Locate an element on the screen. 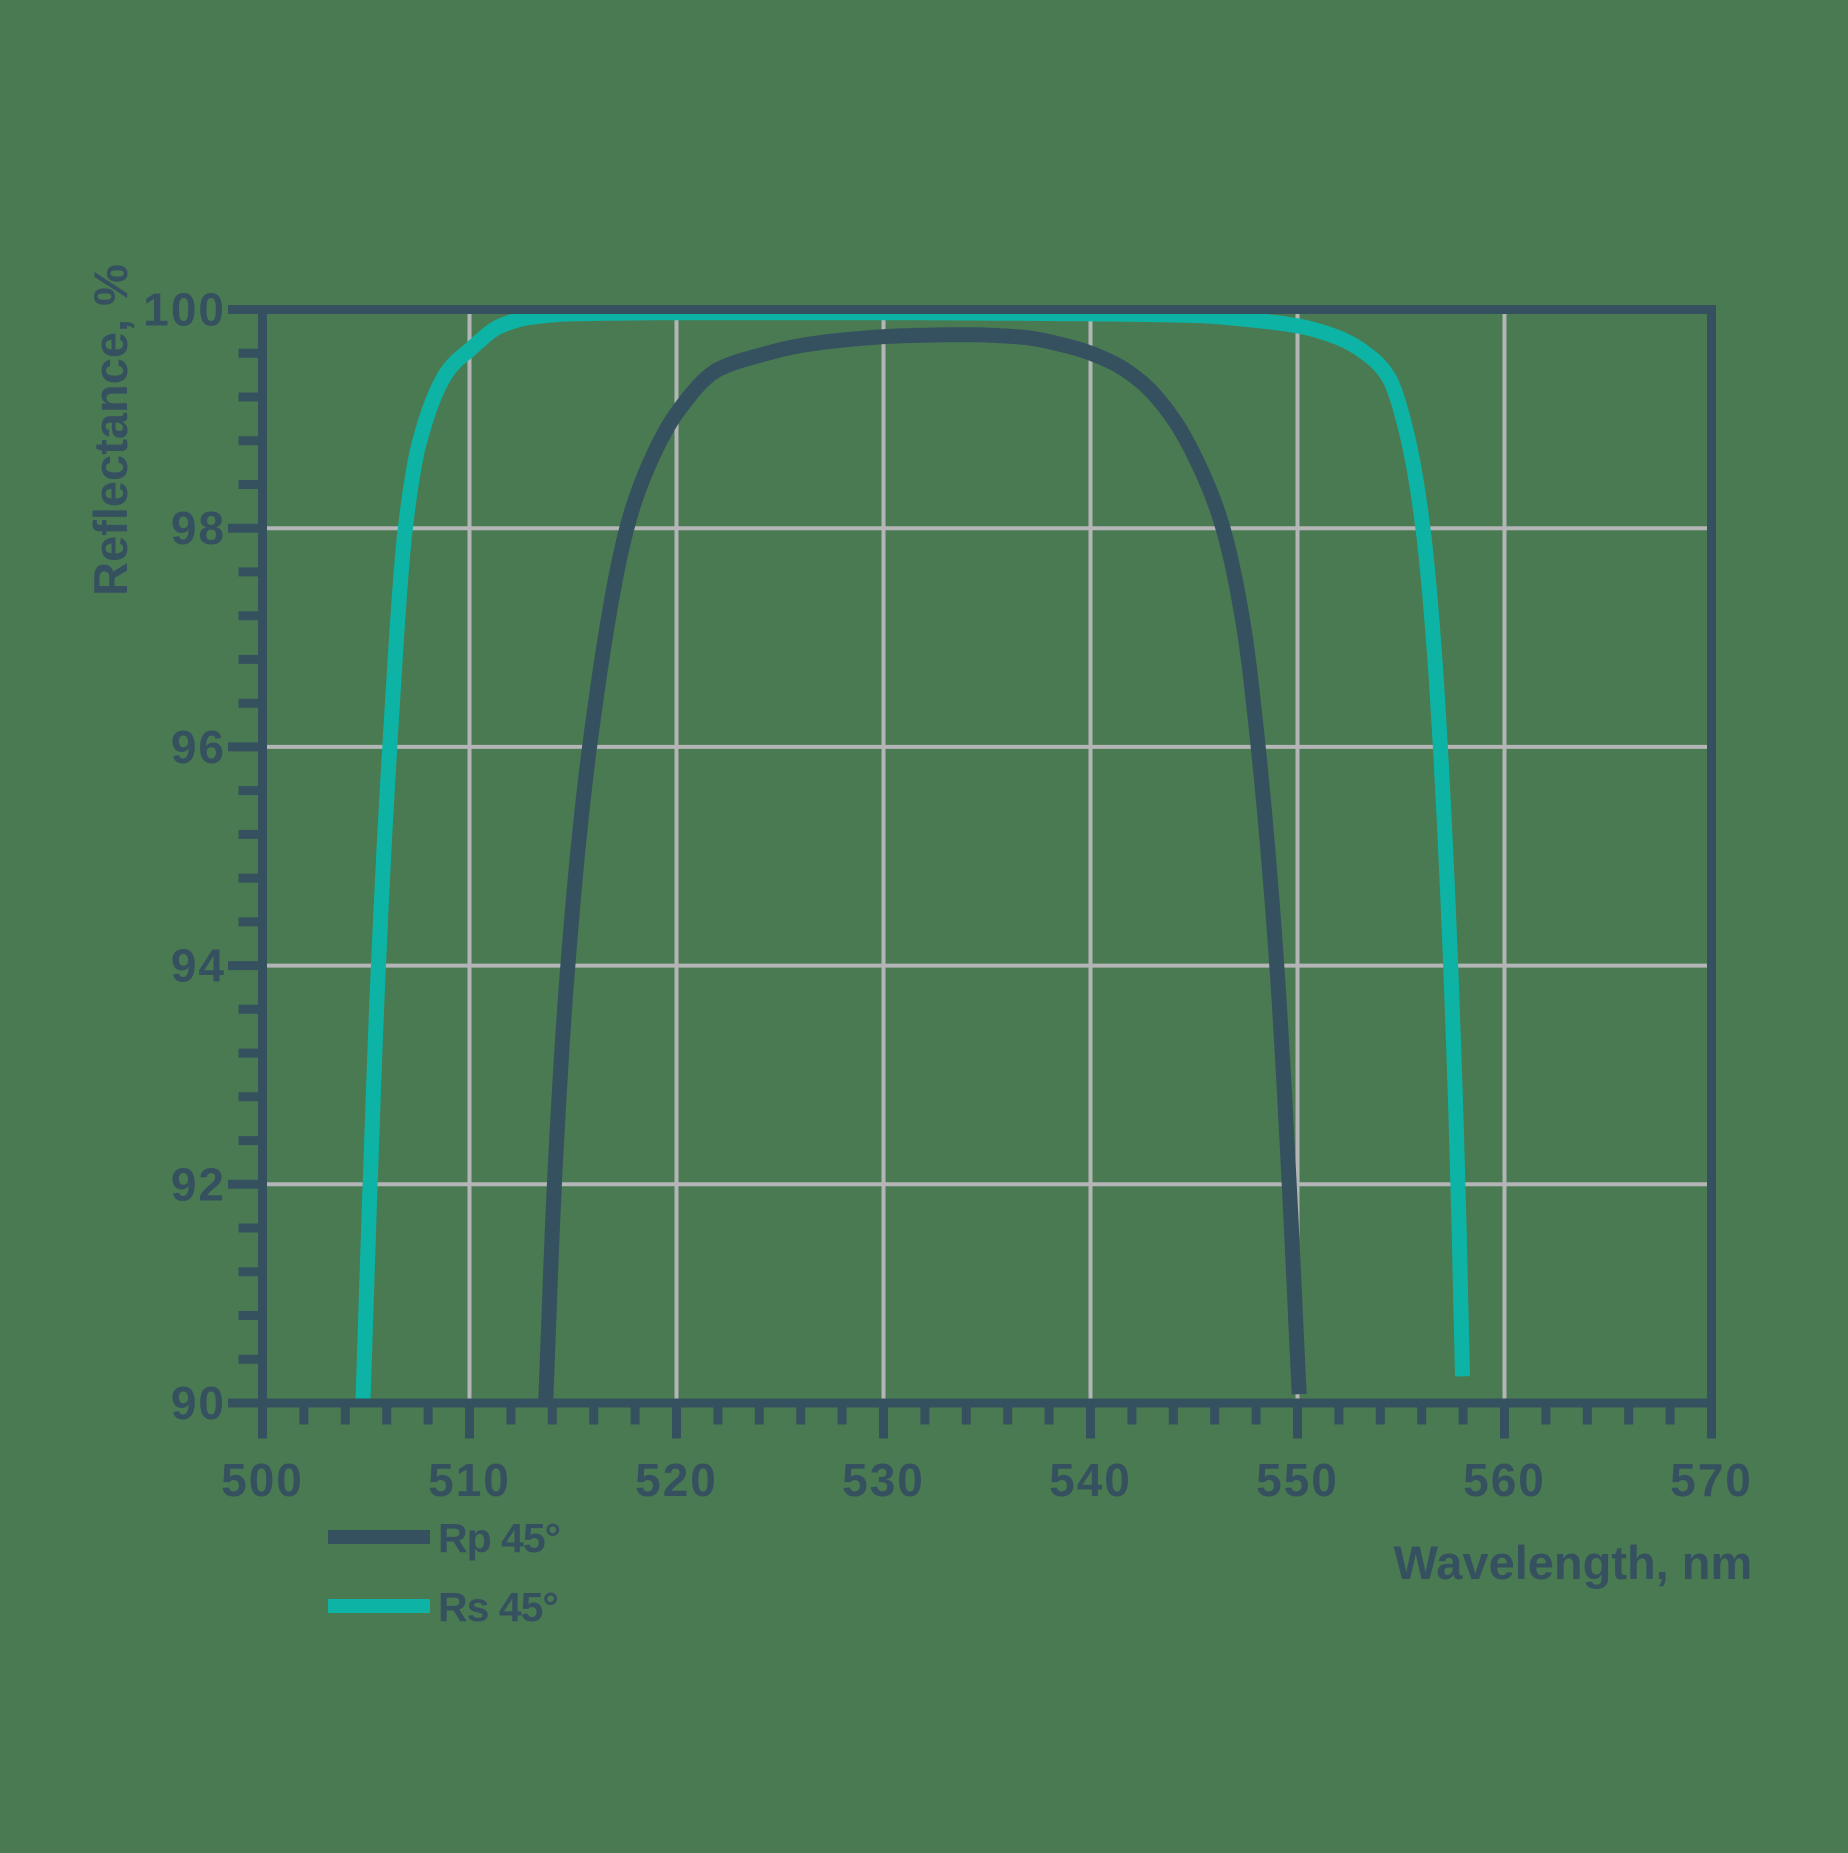  svg-text: Reflectance, % is located at coordinates (110, 430).